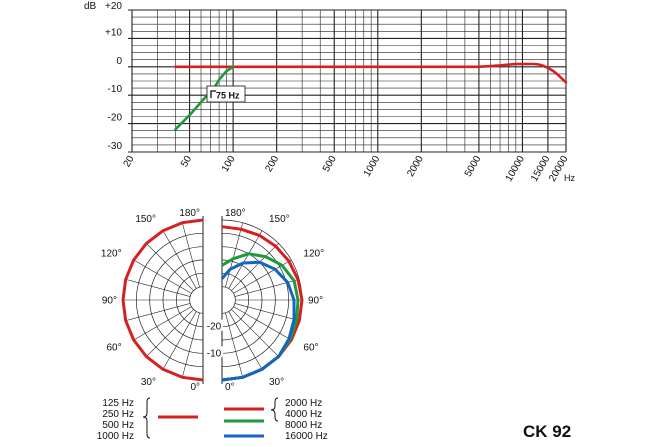 Image resolution: width=670 pixels, height=447 pixels. Describe the element at coordinates (214, 327) in the screenshot. I see `ring-label: -20` at that location.